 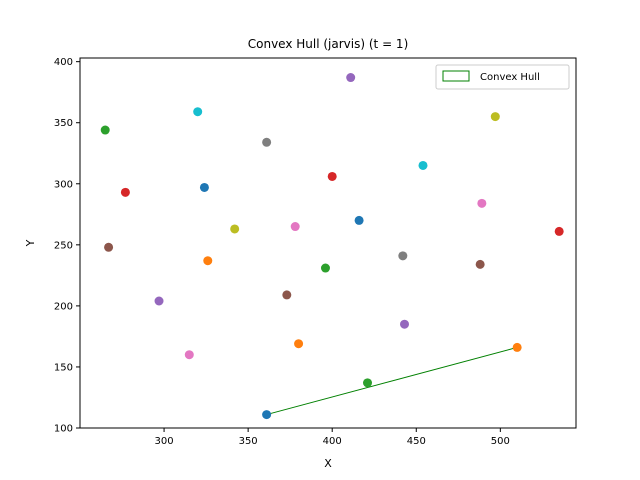 What do you see at coordinates (63, 62) in the screenshot?
I see `y-tick-label: 400` at bounding box center [63, 62].